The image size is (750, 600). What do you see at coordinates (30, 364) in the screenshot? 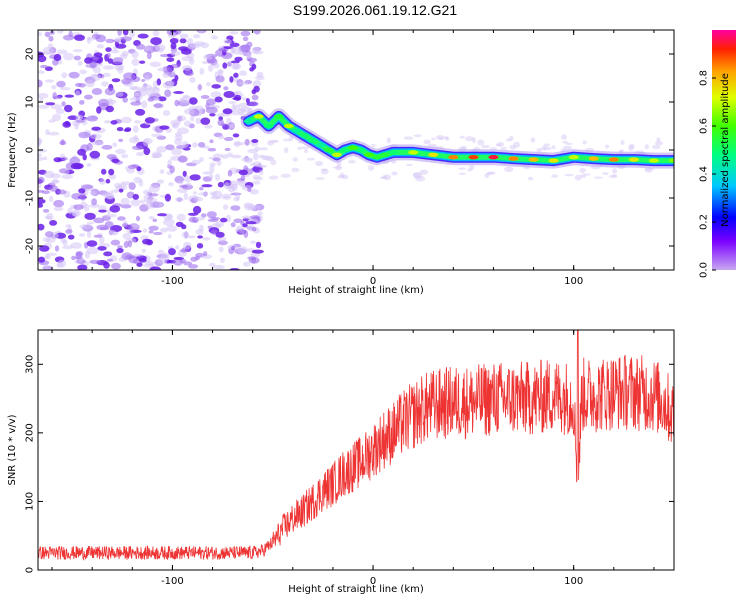
I see `y-tick-label: 300` at bounding box center [30, 364].